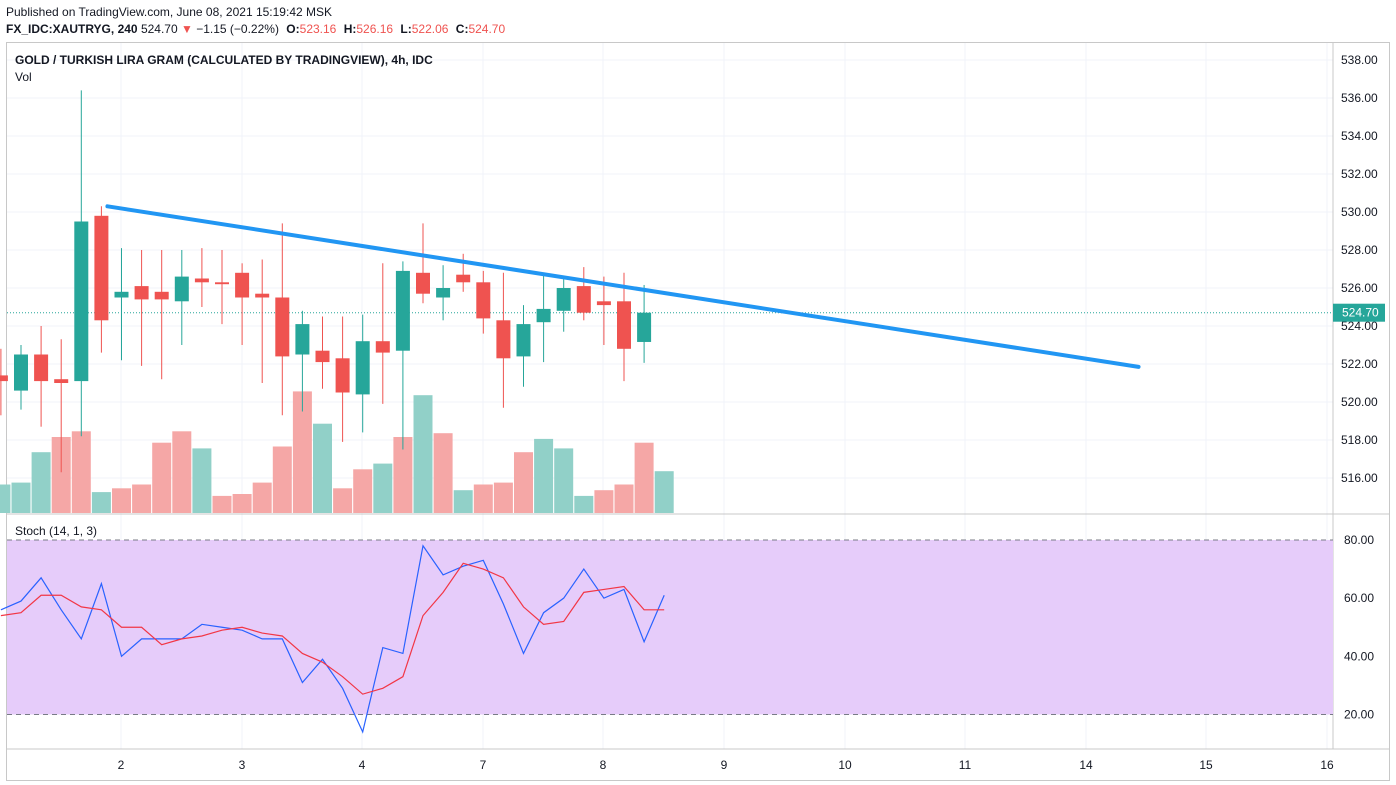 The image size is (1396, 785). Describe the element at coordinates (965, 765) in the screenshot. I see `time-tick-label: 11` at that location.